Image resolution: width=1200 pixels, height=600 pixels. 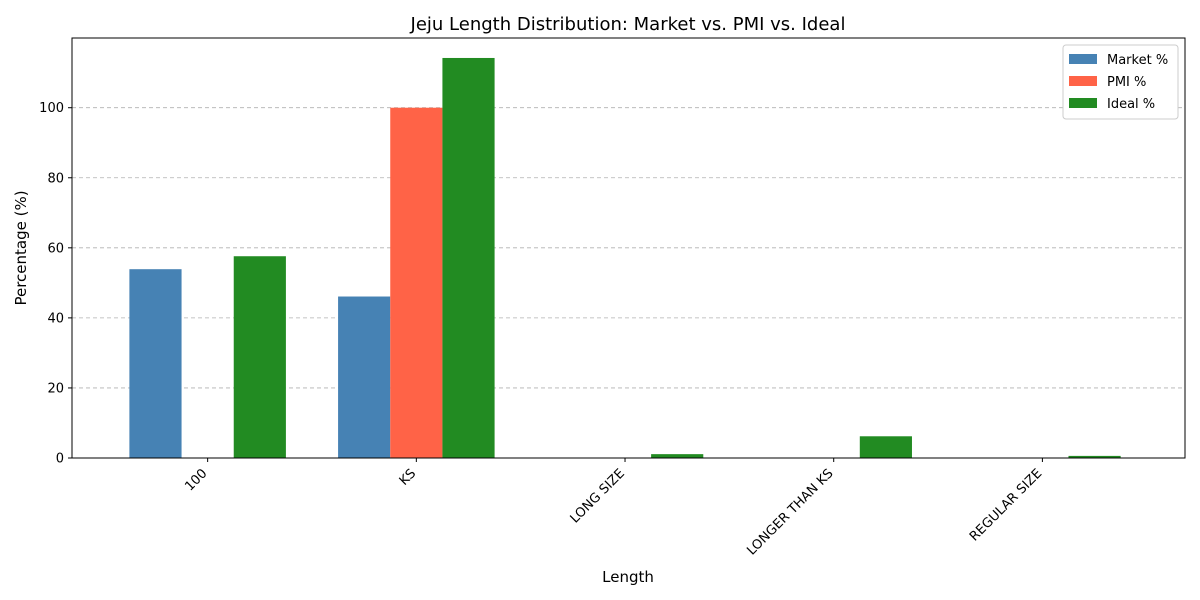 What do you see at coordinates (1126, 82) in the screenshot?
I see `legend-label: PMI %` at bounding box center [1126, 82].